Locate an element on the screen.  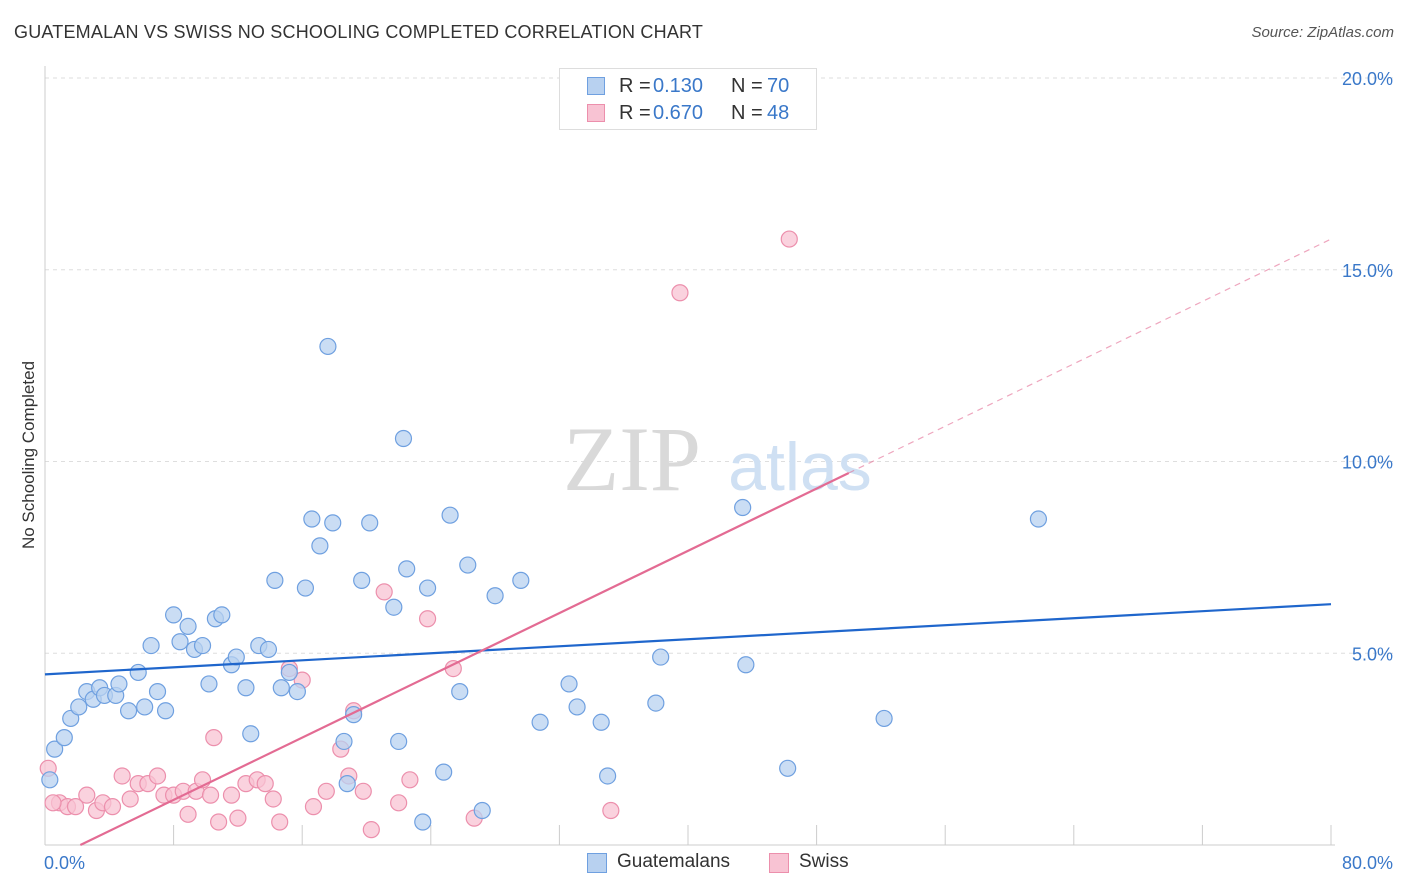
swiss-swatch is located at coordinates (596, 113).